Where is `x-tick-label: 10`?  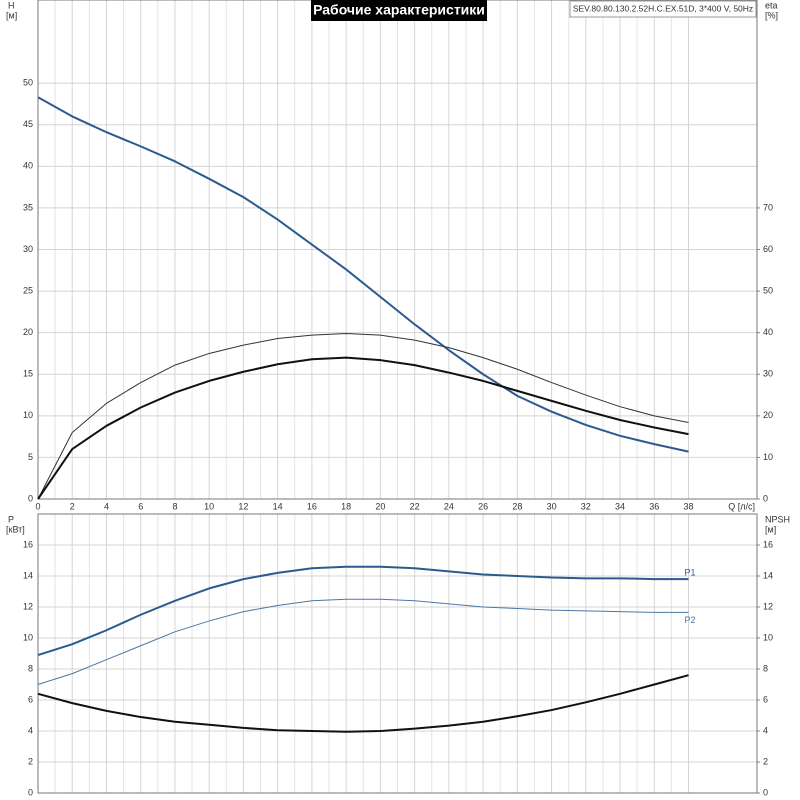
x-tick-label: 10 is located at coordinates (209, 506).